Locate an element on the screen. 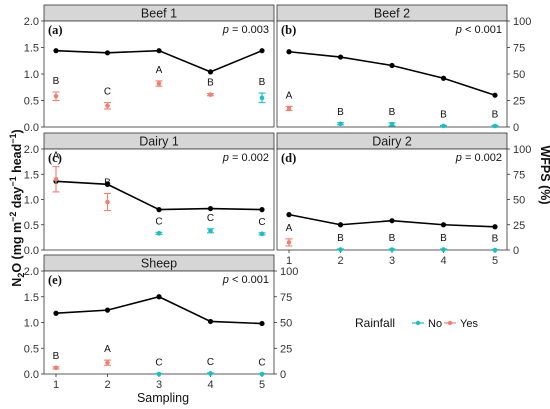  x-tick-label: 2 is located at coordinates (340, 261).